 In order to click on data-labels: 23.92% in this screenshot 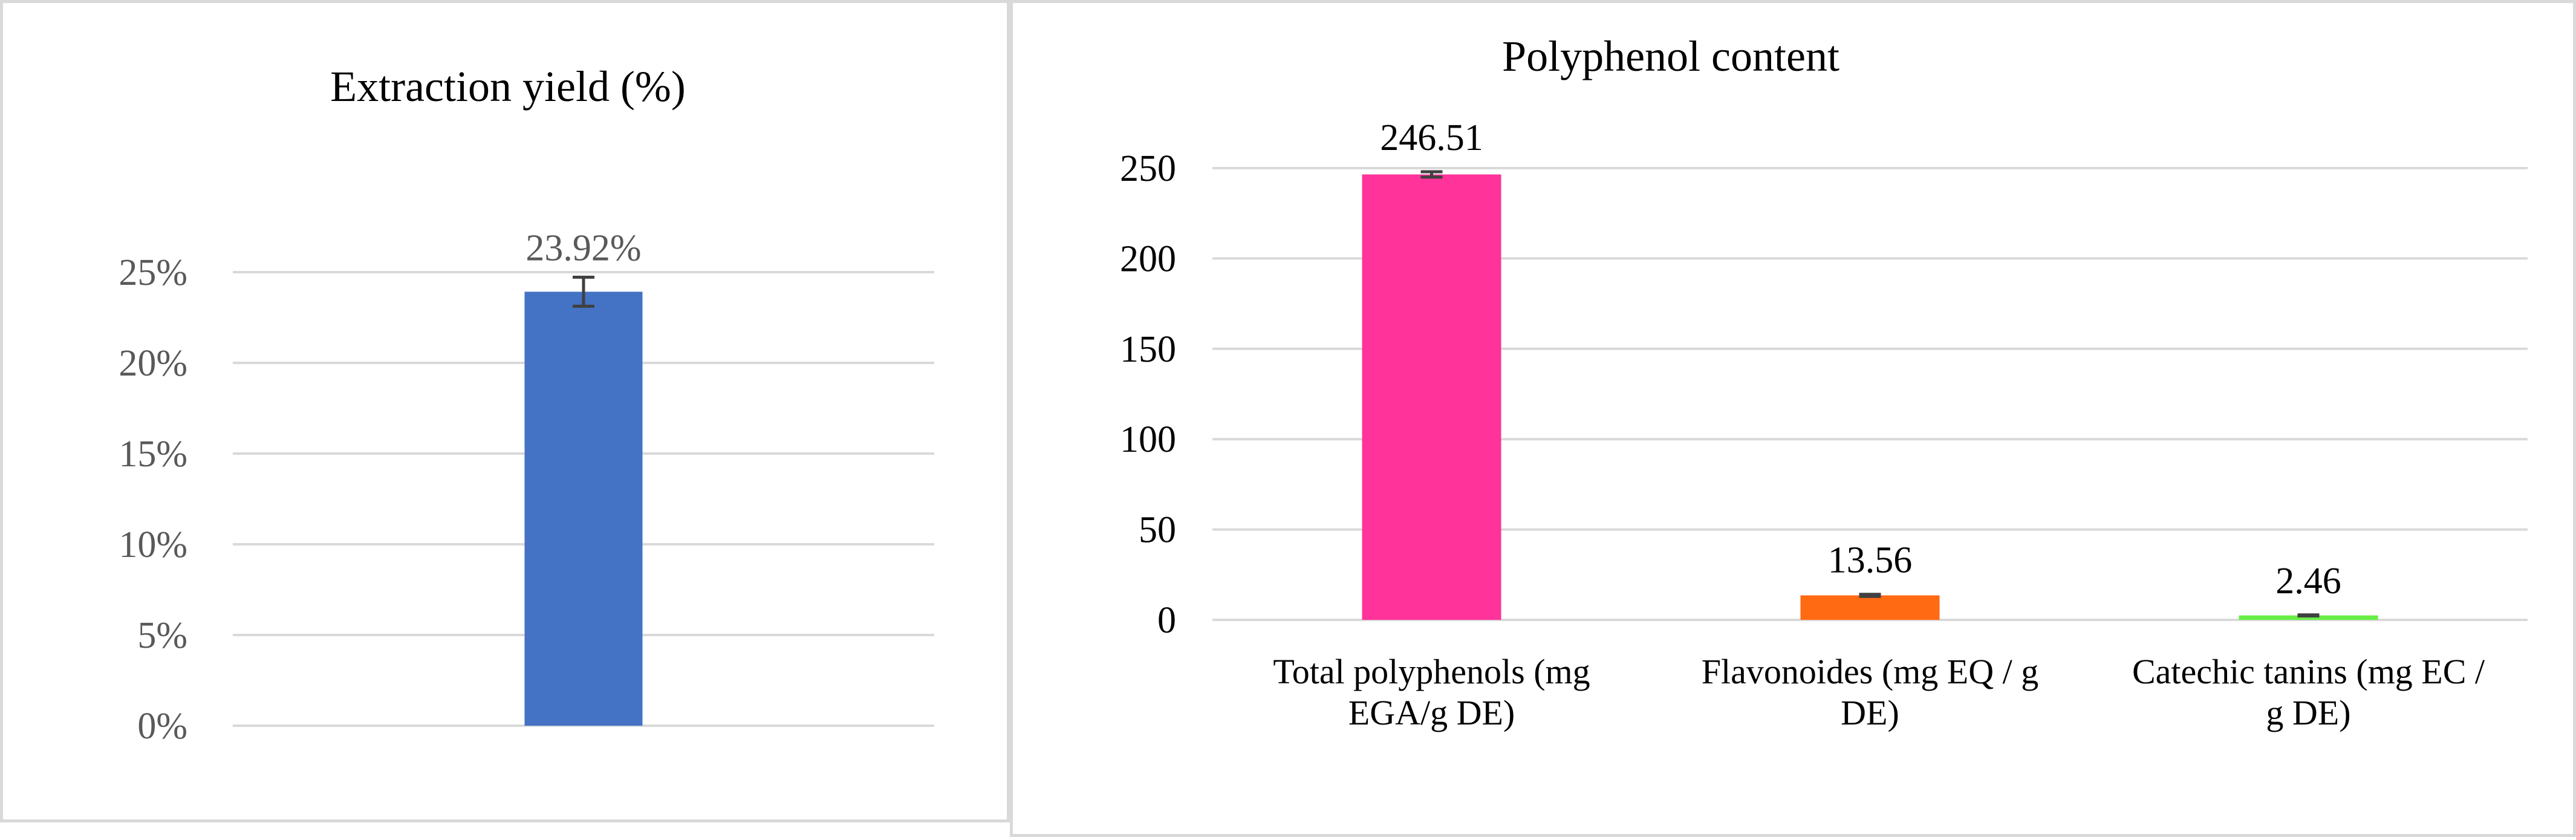, I will do `click(583, 248)`.